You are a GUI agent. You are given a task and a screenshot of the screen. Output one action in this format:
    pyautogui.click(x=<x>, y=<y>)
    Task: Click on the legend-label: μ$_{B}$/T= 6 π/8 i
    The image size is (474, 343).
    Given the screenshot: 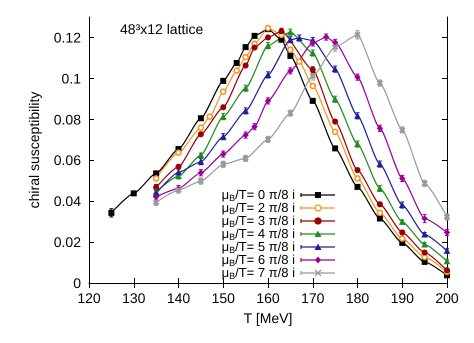 What is the action you would take?
    pyautogui.click(x=258, y=260)
    